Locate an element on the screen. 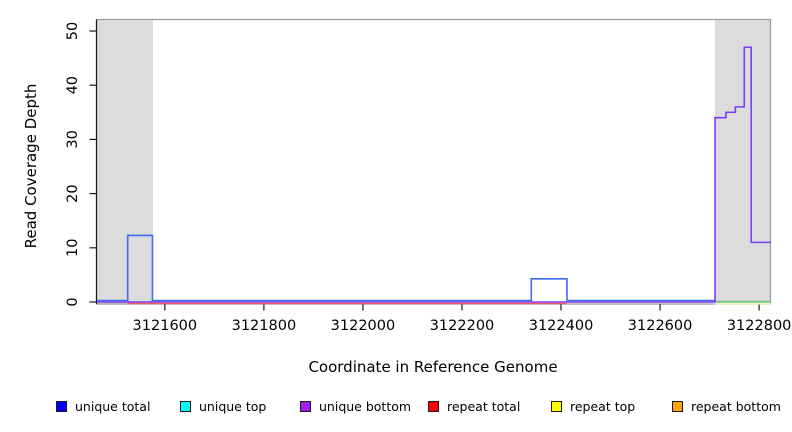 The image size is (792, 432). unique-top-swatch-icon is located at coordinates (185, 406).